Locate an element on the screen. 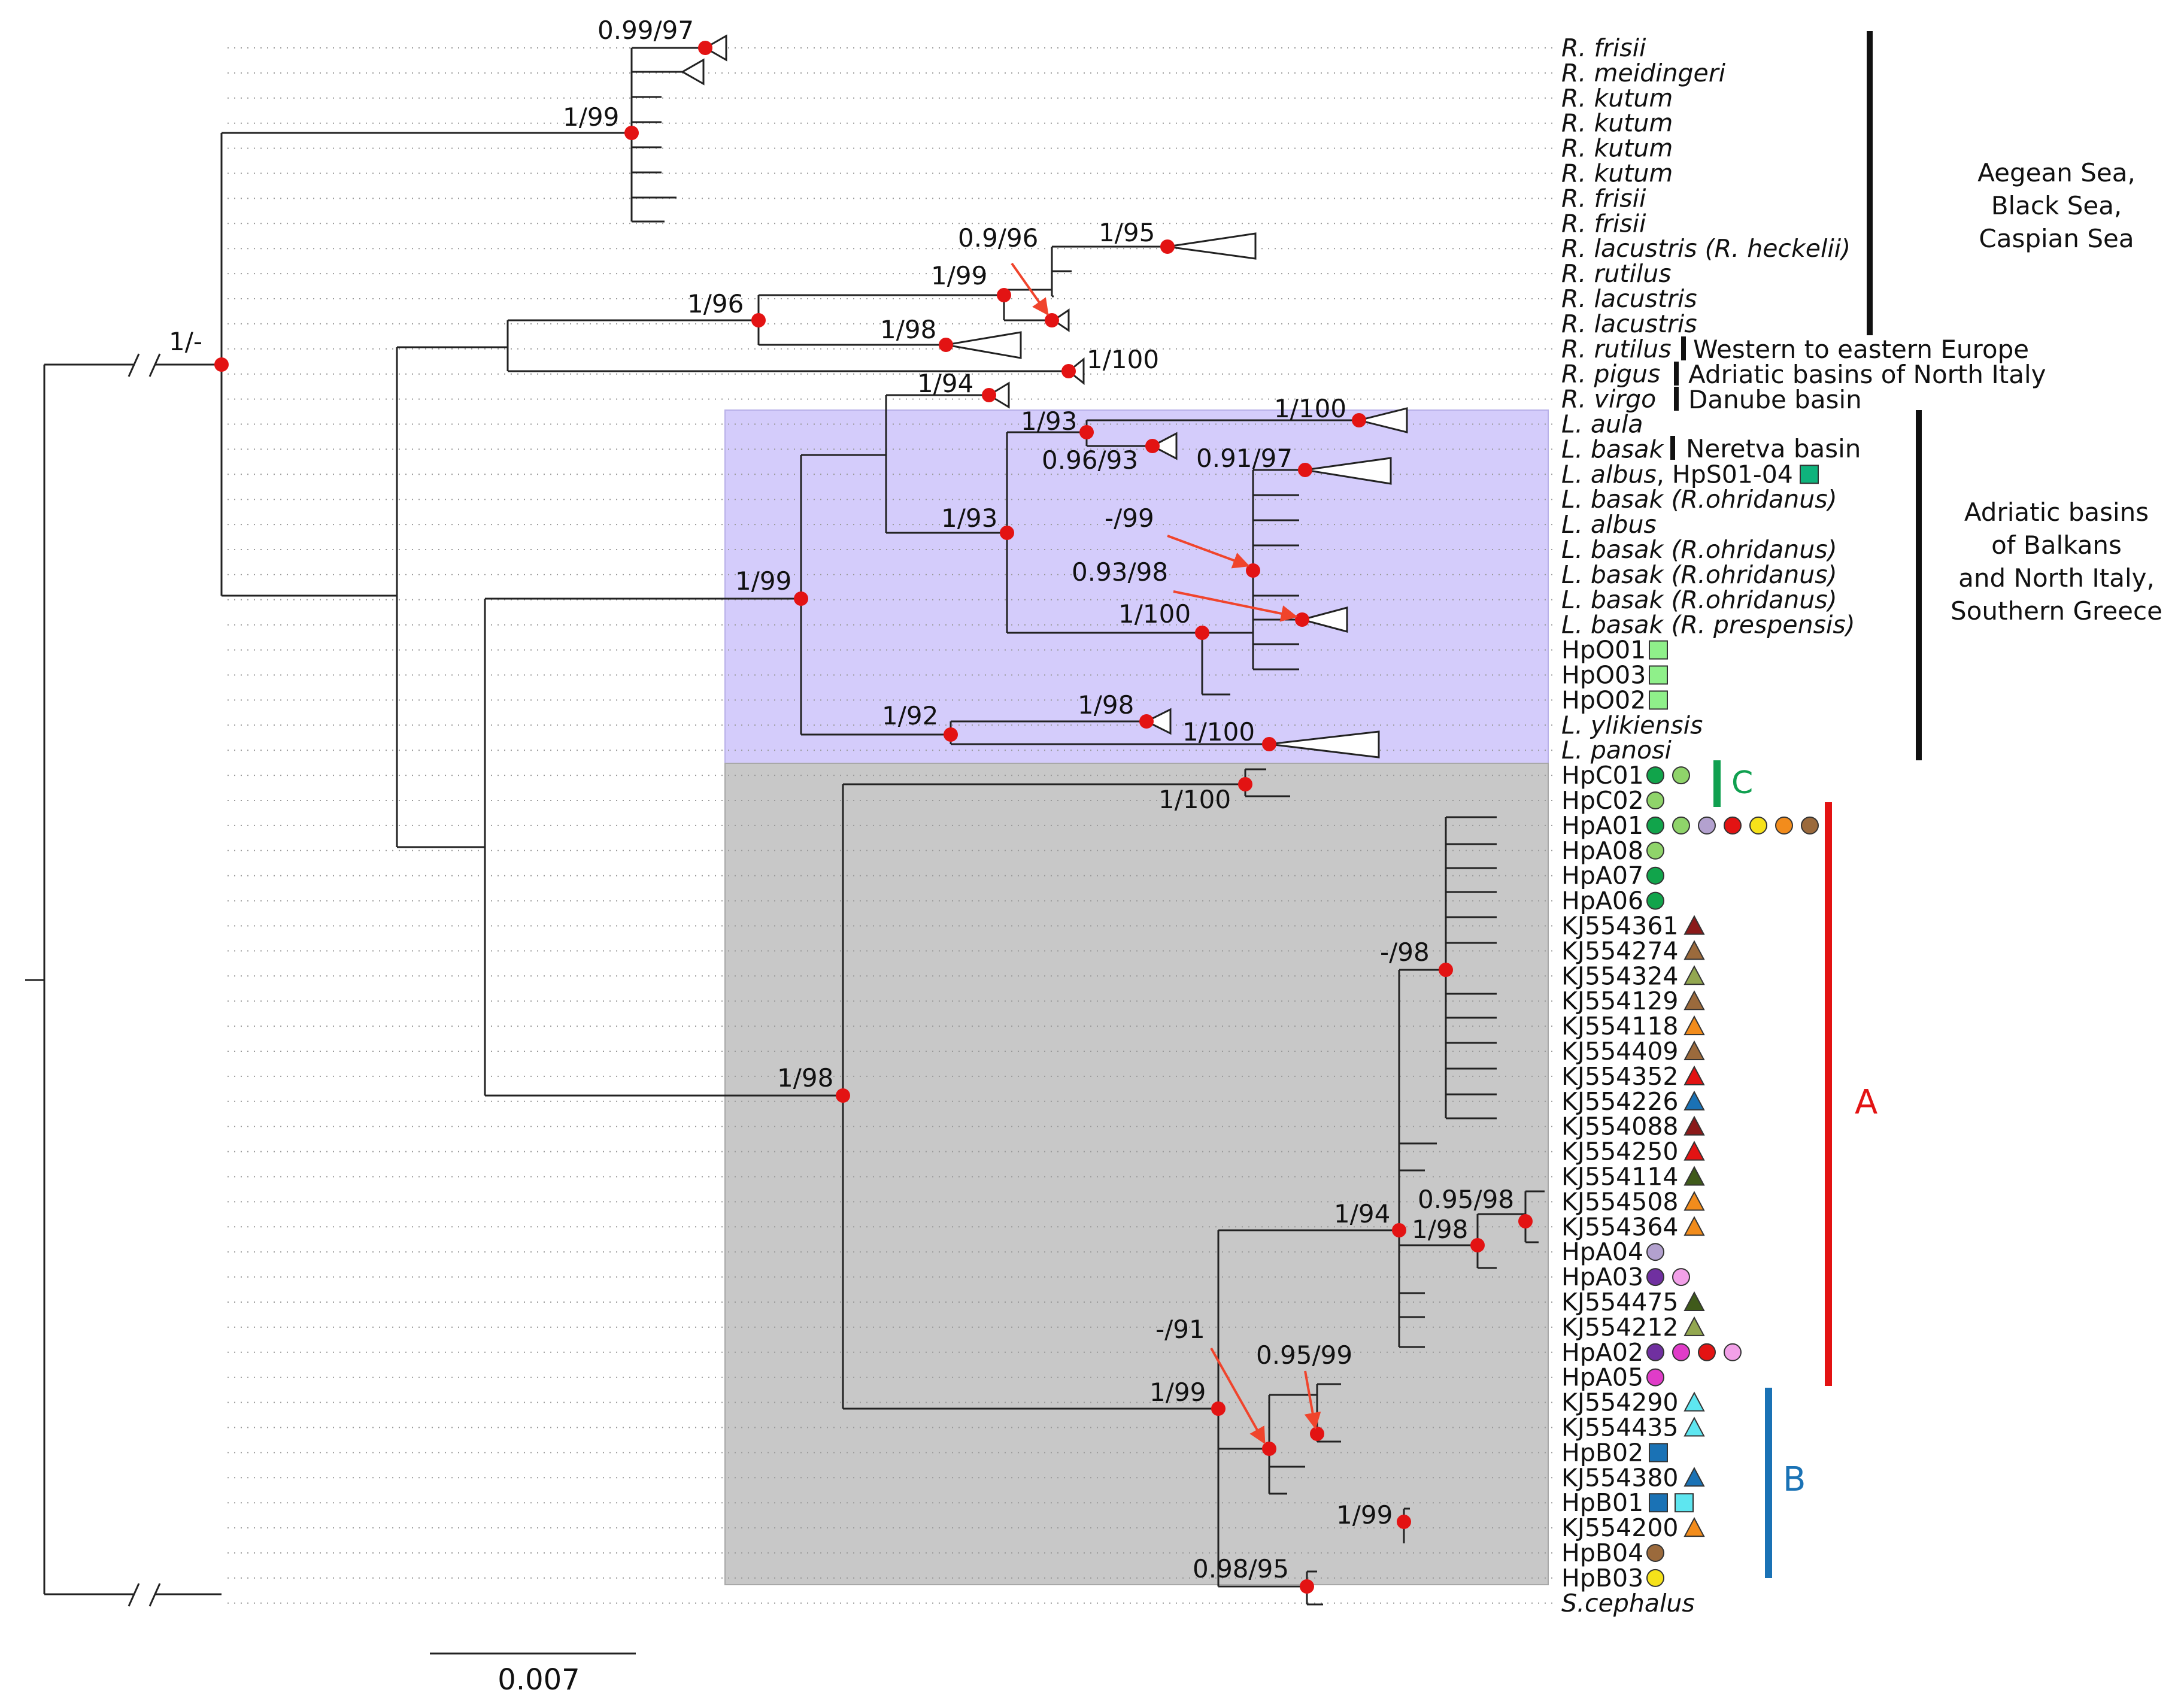 Image resolution: width=2184 pixels, height=1705 pixels. region-balkans-line2: of Balkans is located at coordinates (2056, 545).